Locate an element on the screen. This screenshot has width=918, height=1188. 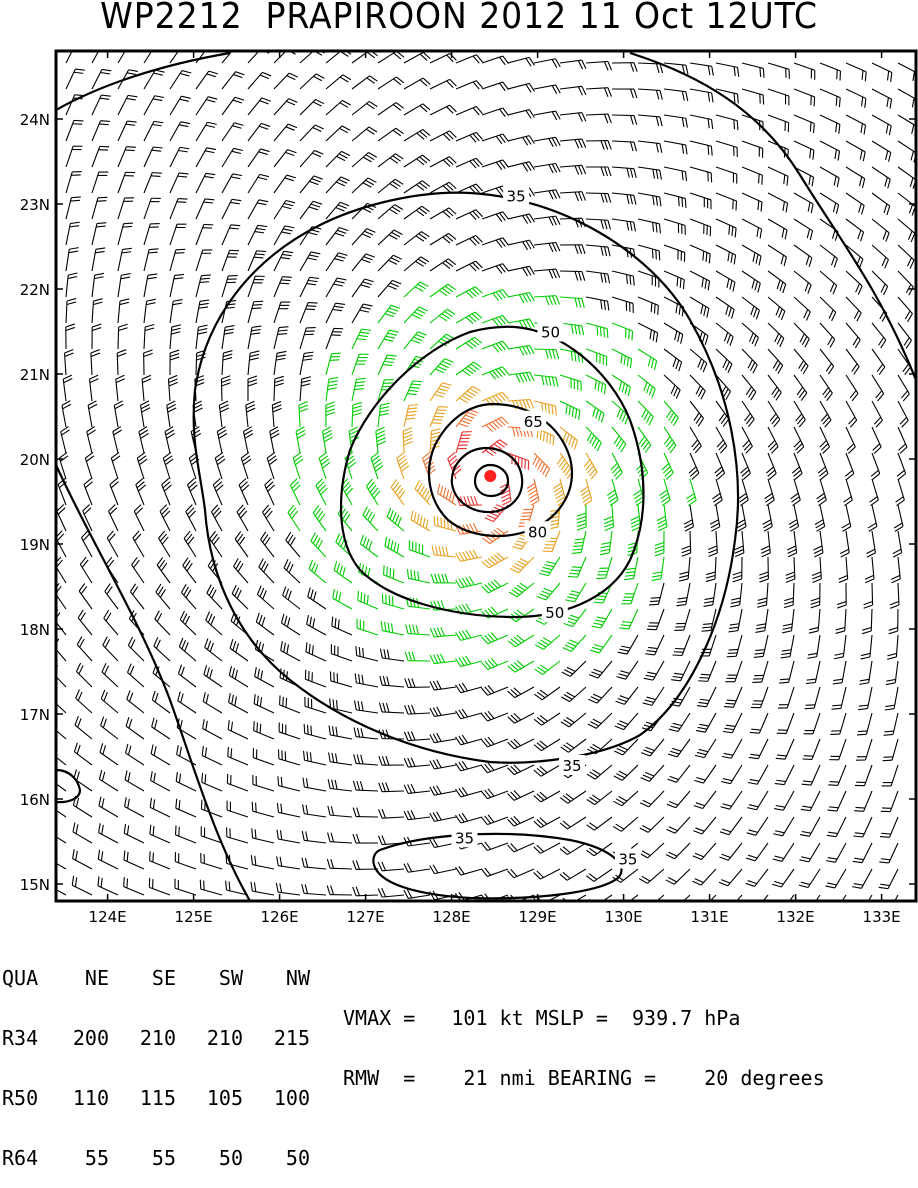
contour-label: 50 is located at coordinates (550, 333).